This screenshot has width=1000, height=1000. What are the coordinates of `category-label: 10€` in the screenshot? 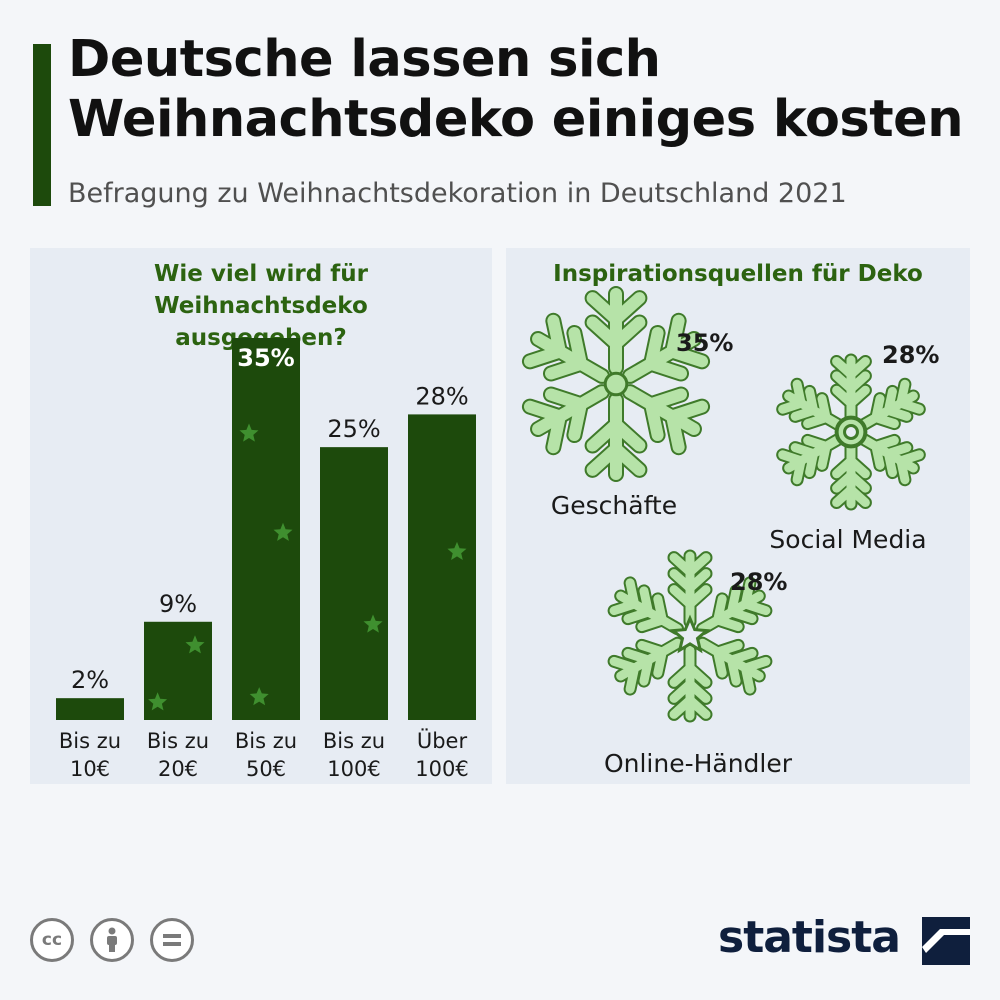 It's located at (90, 769).